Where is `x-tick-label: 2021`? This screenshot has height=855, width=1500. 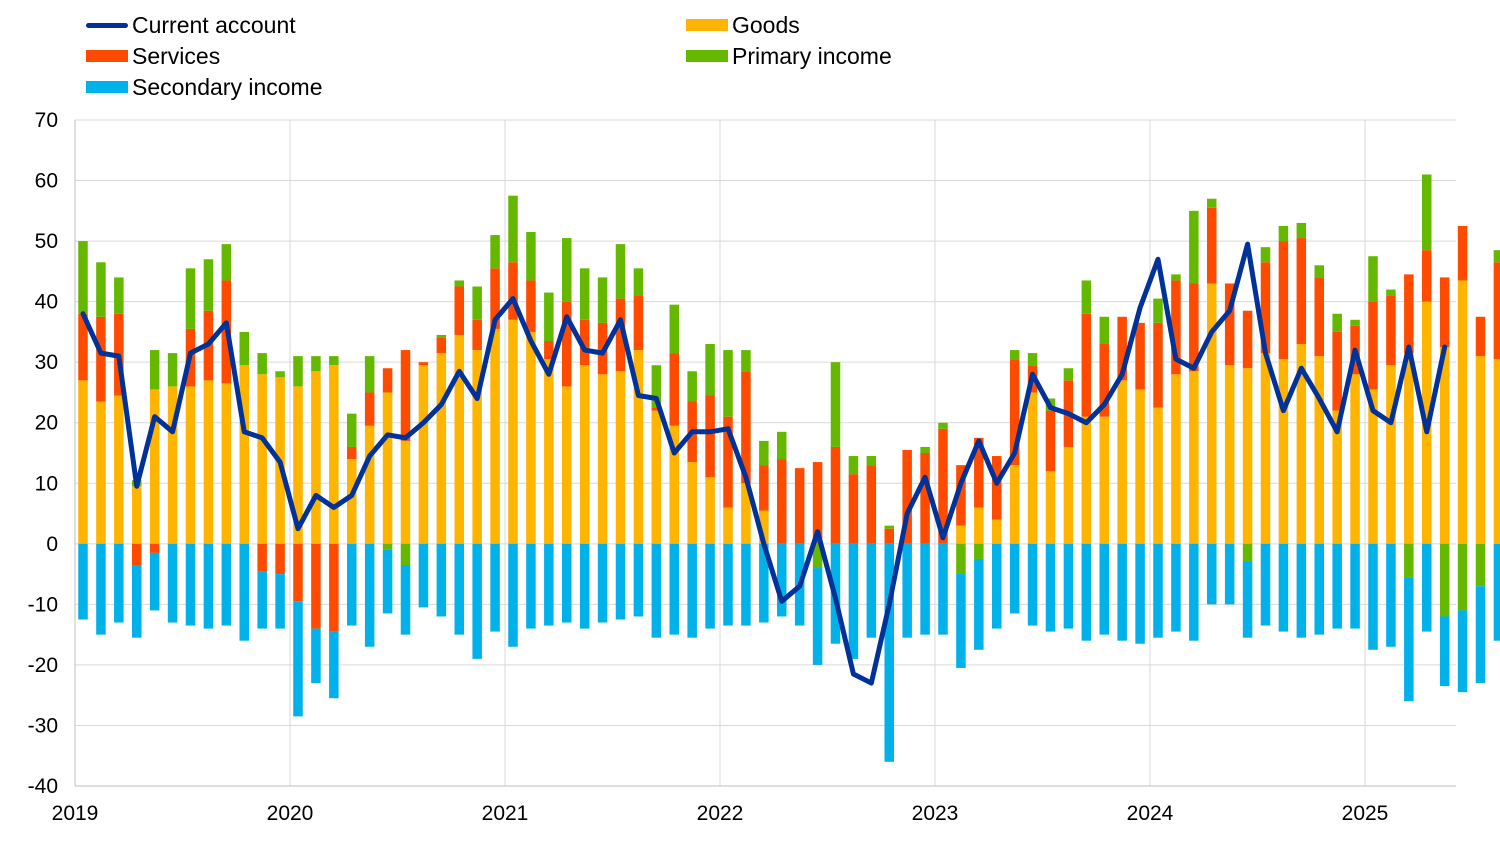 x-tick-label: 2021 is located at coordinates (505, 813).